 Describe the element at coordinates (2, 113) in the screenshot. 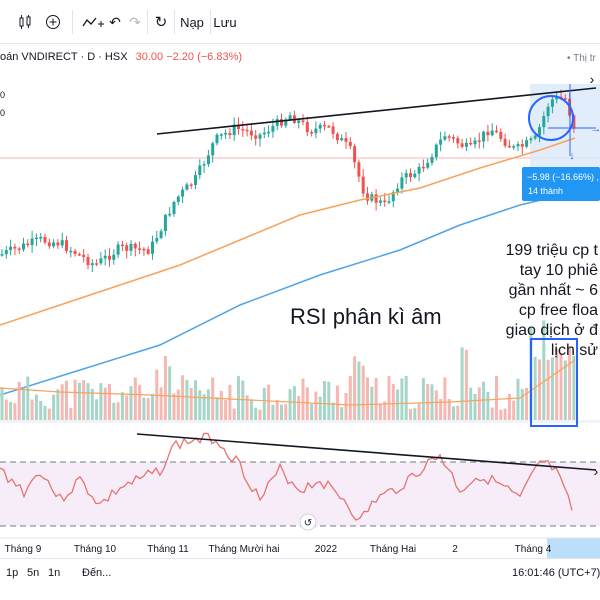

I see `price-axis-label: 0` at that location.